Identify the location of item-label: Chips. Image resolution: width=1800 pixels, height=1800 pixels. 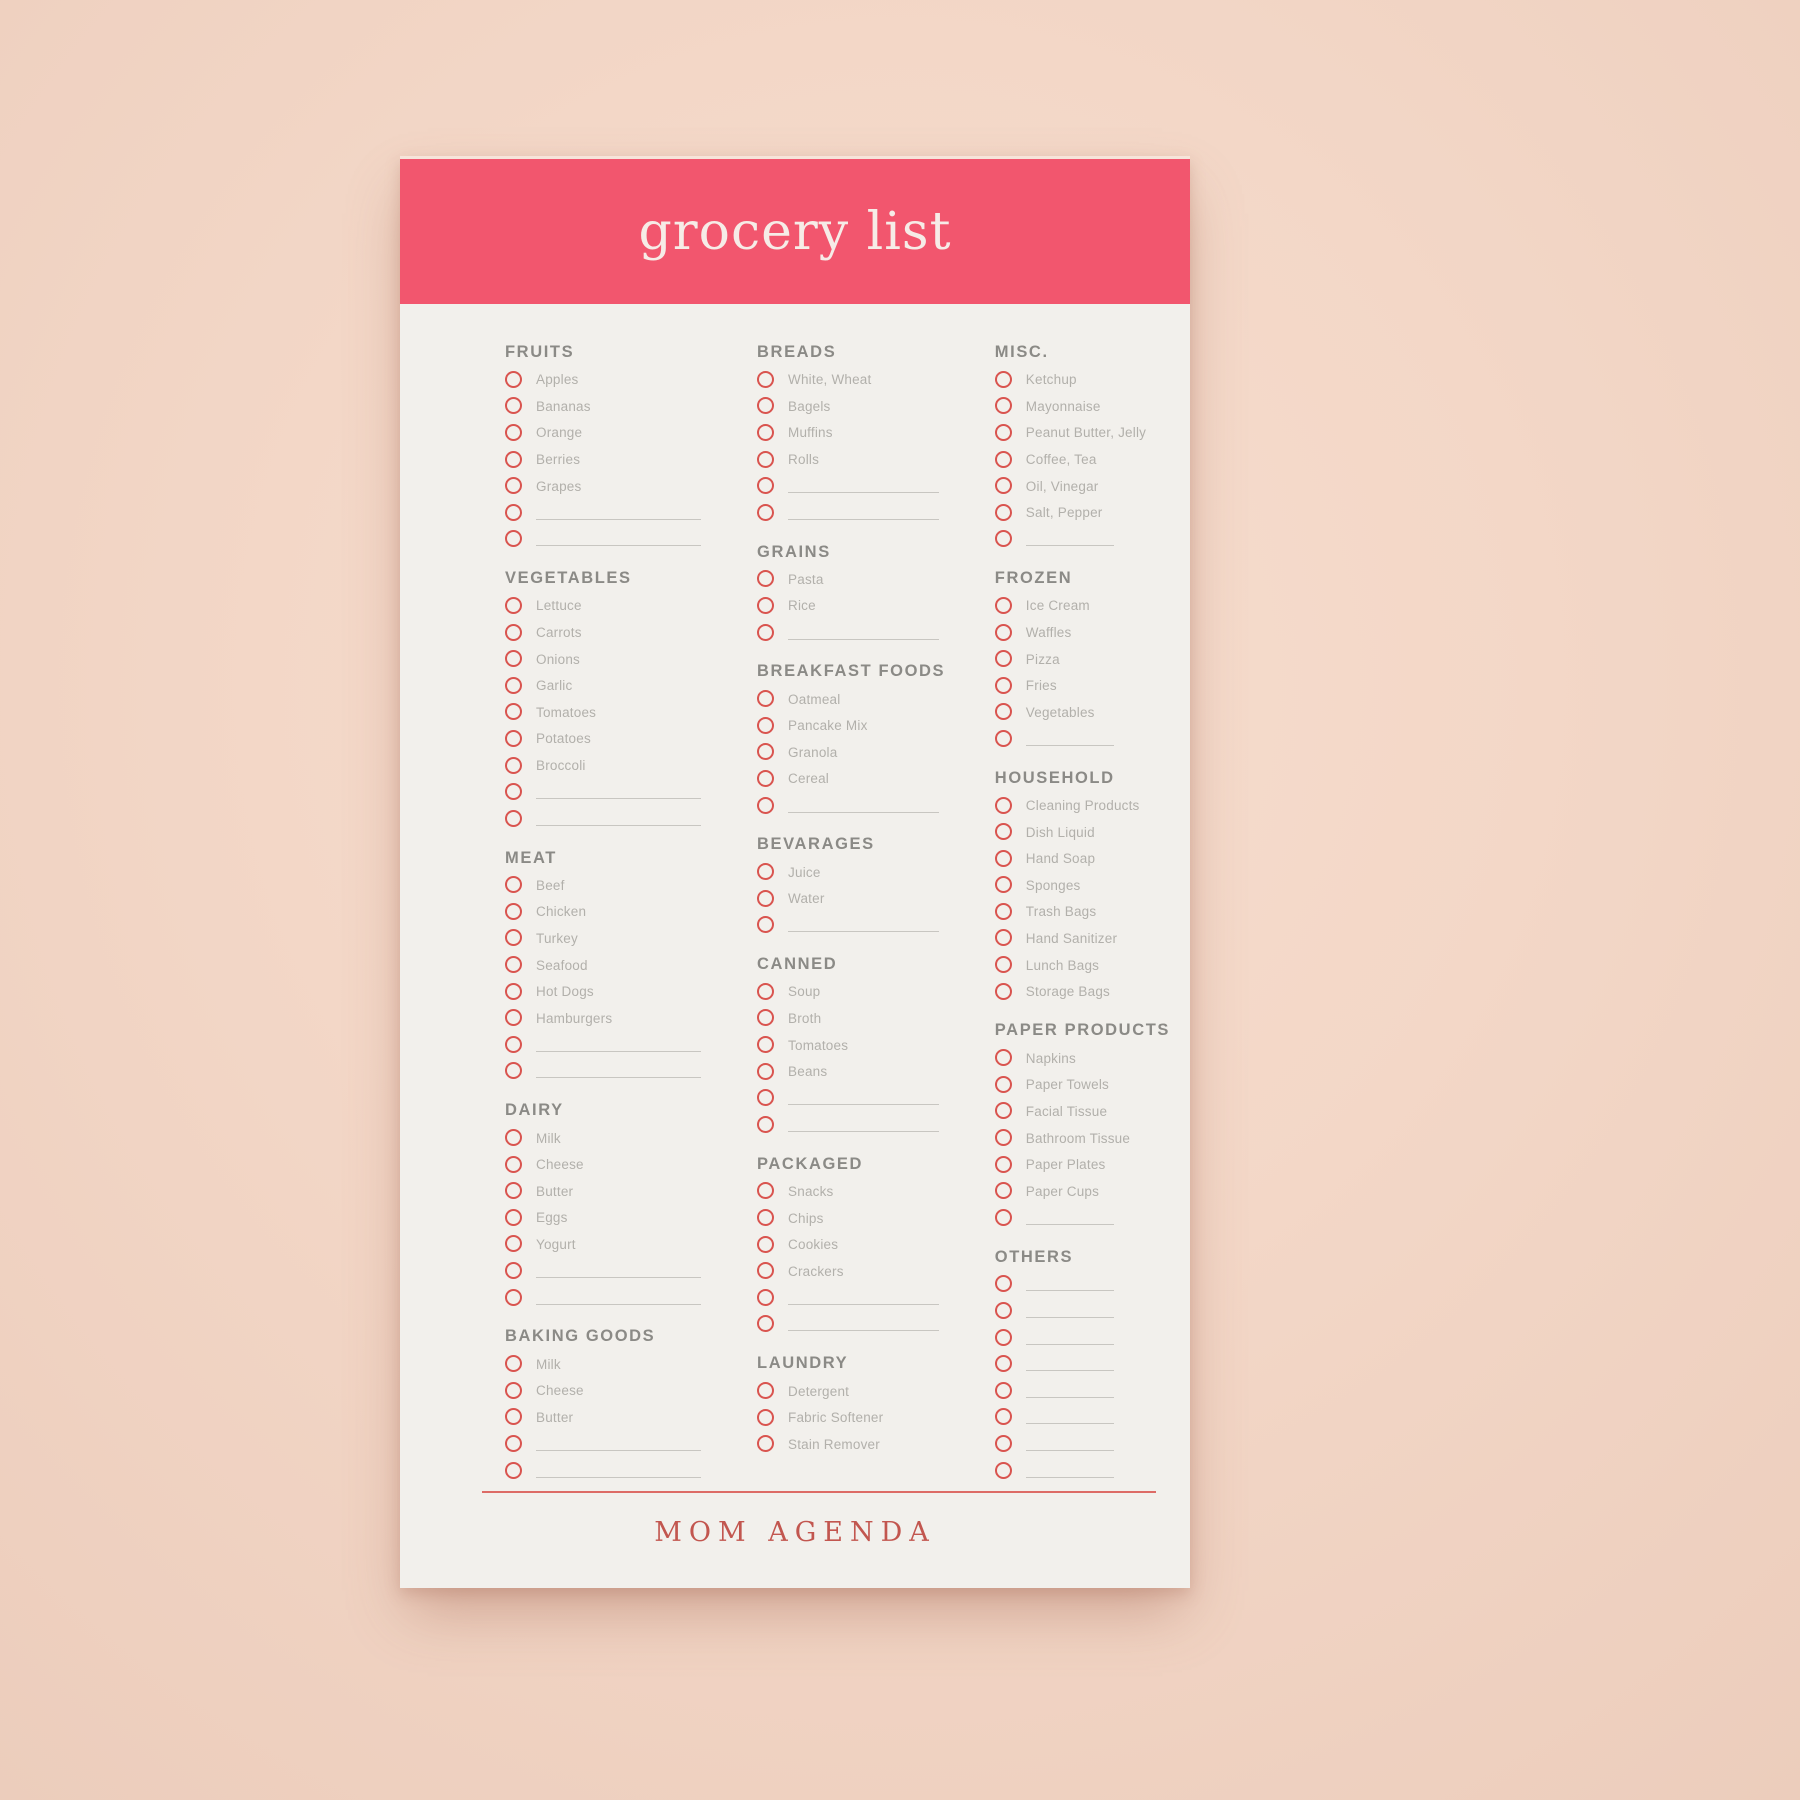
(806, 1218).